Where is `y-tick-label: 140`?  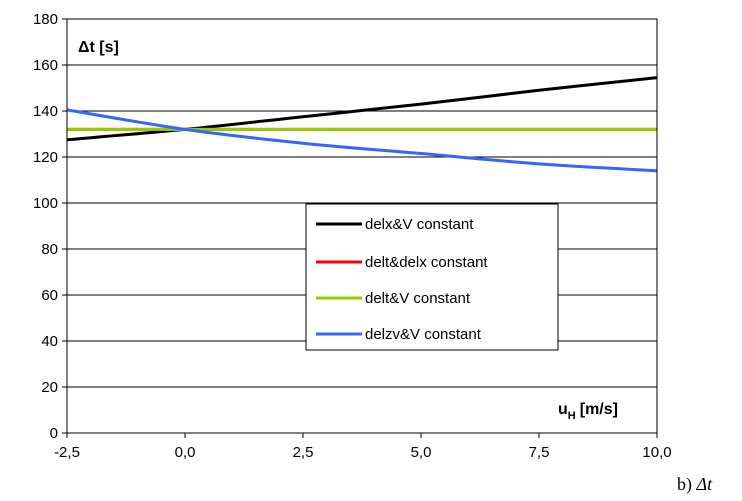
y-tick-label: 140 is located at coordinates (45, 111).